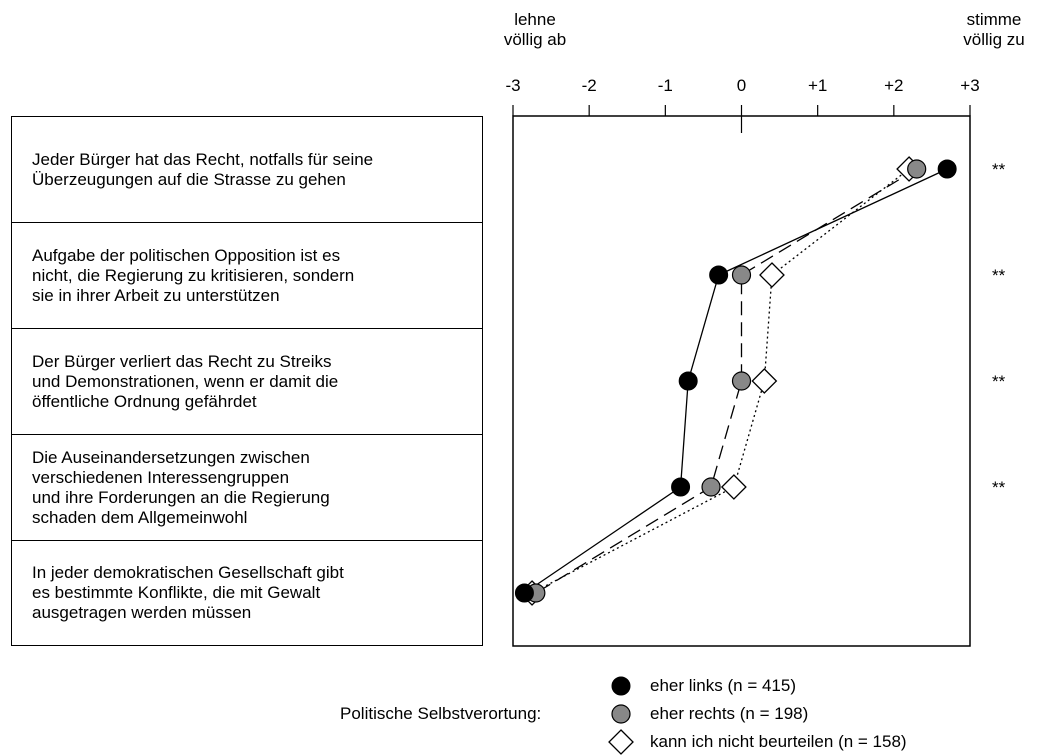  I want to click on legend-marker-unsure, so click(621, 742).